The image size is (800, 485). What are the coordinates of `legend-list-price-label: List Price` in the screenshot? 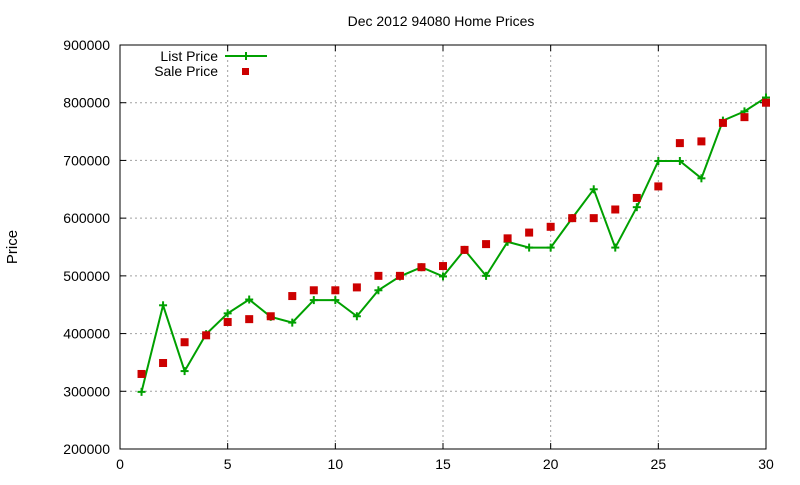 It's located at (189, 56).